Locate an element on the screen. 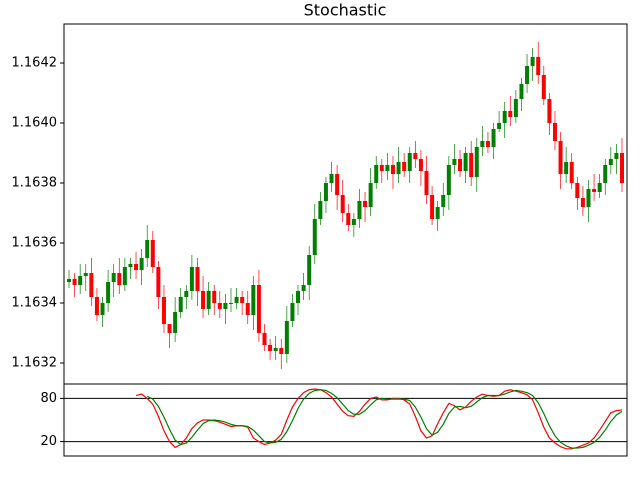  y-tick-label: 1.1634 is located at coordinates (35, 303).